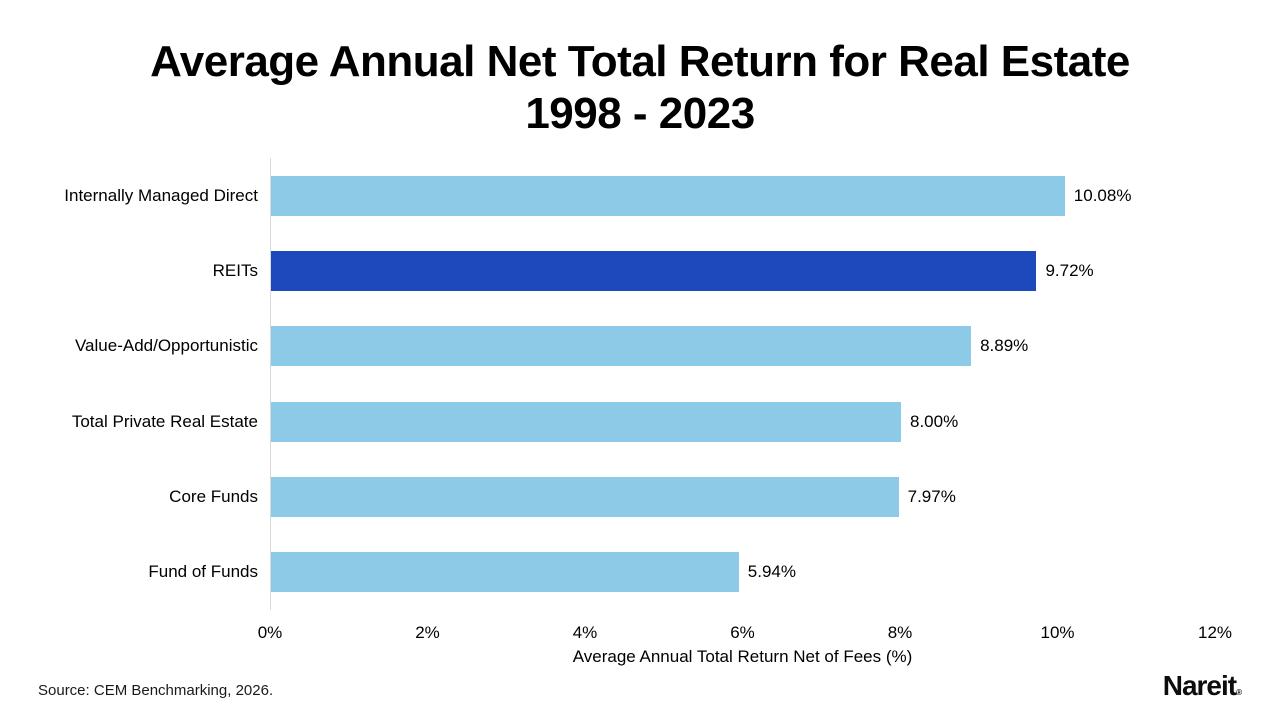 The width and height of the screenshot is (1280, 720). What do you see at coordinates (1215, 632) in the screenshot?
I see `x-axis-tick-label: 12%` at bounding box center [1215, 632].